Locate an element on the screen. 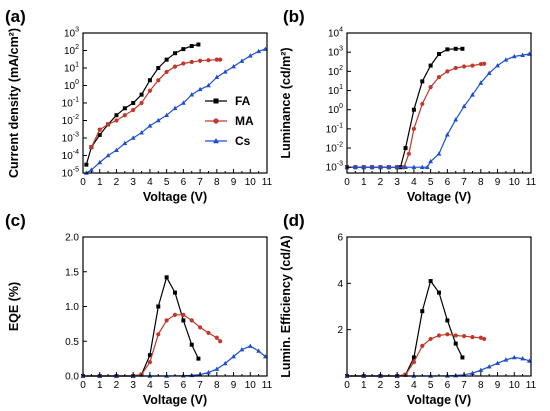 The height and width of the screenshot is (411, 550). series-ma is located at coordinates (415, 355).